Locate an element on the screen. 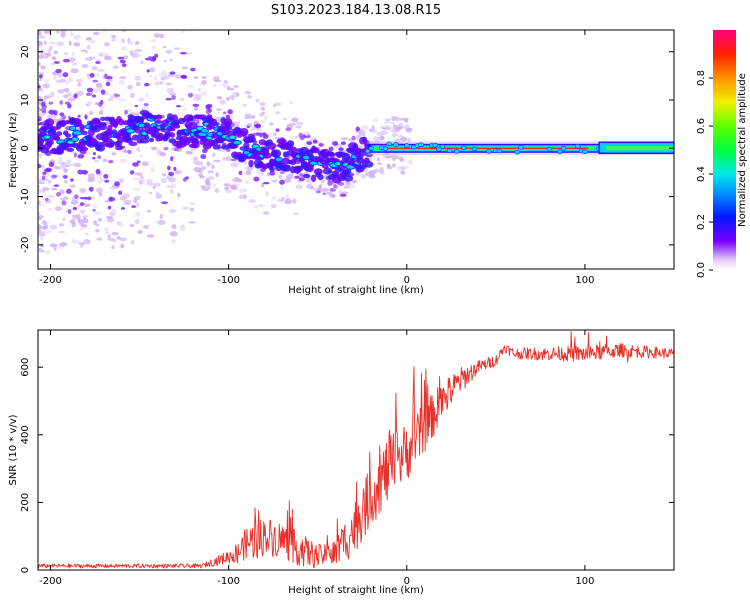 Image resolution: width=750 pixels, height=600 pixels. spectrogram-y-label: Frequency (Hz) is located at coordinates (13, 150).